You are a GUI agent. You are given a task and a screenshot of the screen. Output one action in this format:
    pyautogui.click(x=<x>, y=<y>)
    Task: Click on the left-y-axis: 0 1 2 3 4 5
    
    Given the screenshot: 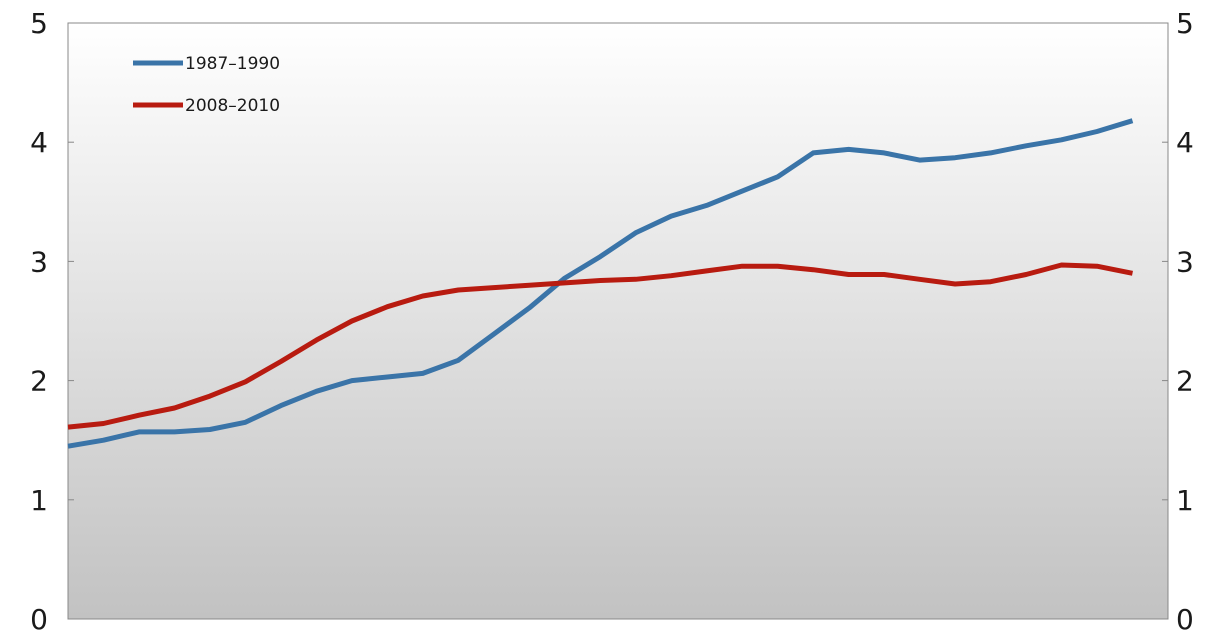 What is the action you would take?
    pyautogui.click(x=52, y=319)
    